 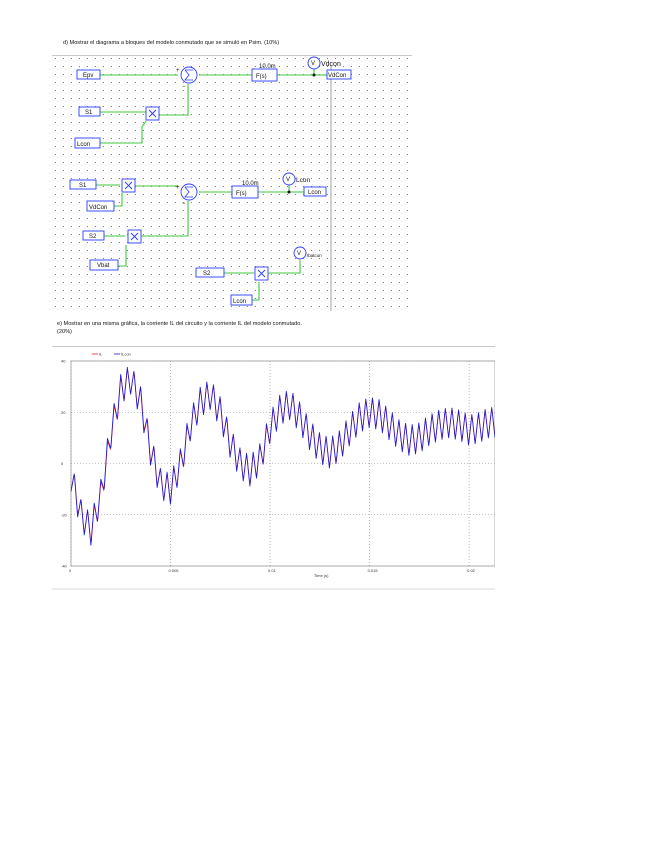 I want to click on x-tick-label: 0.005, so click(x=174, y=570).